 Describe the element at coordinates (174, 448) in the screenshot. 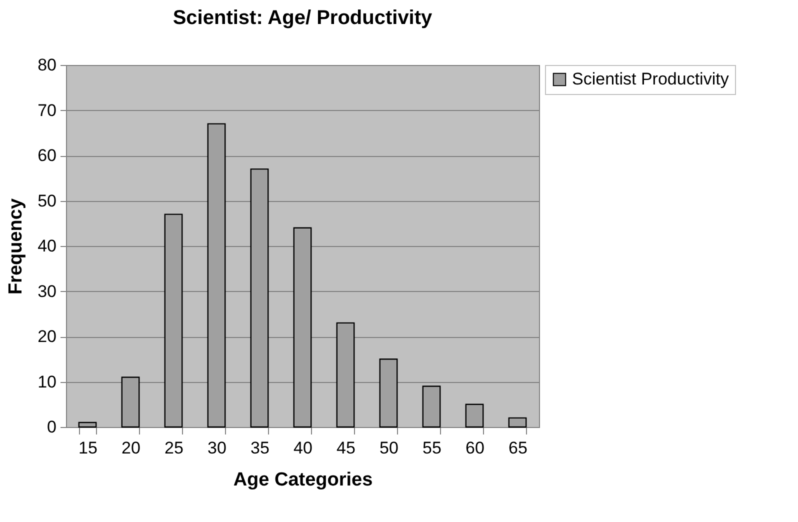

I see `x-tick-label: 25` at that location.